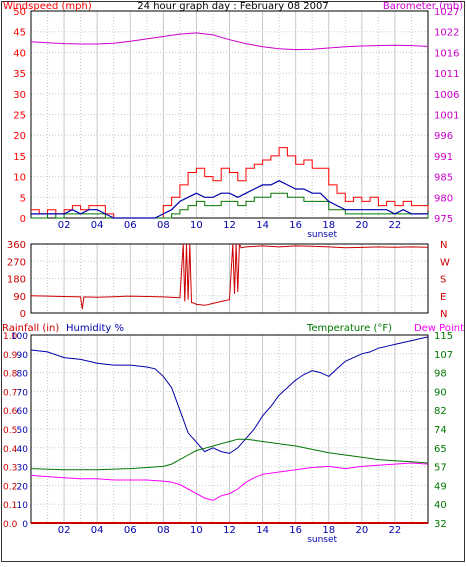 This screenshot has width=466, height=567. Describe the element at coordinates (439, 328) in the screenshot. I see `axis-label-dewpoint: Dew Point` at that location.